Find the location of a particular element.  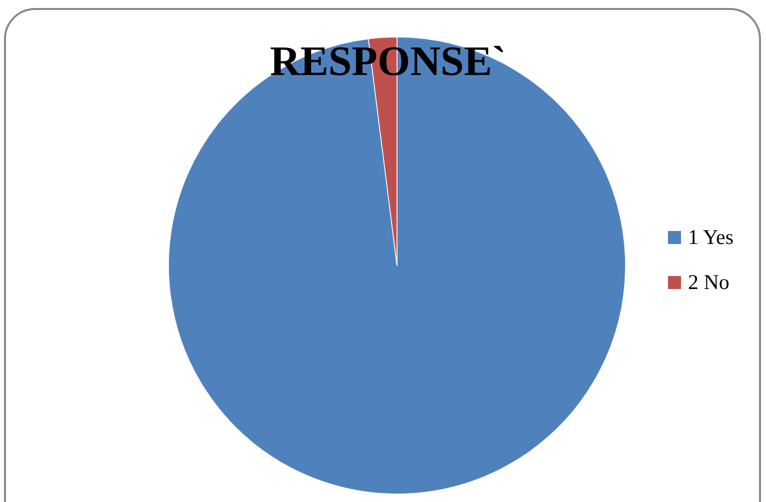

legend-label: 2 No is located at coordinates (709, 282).